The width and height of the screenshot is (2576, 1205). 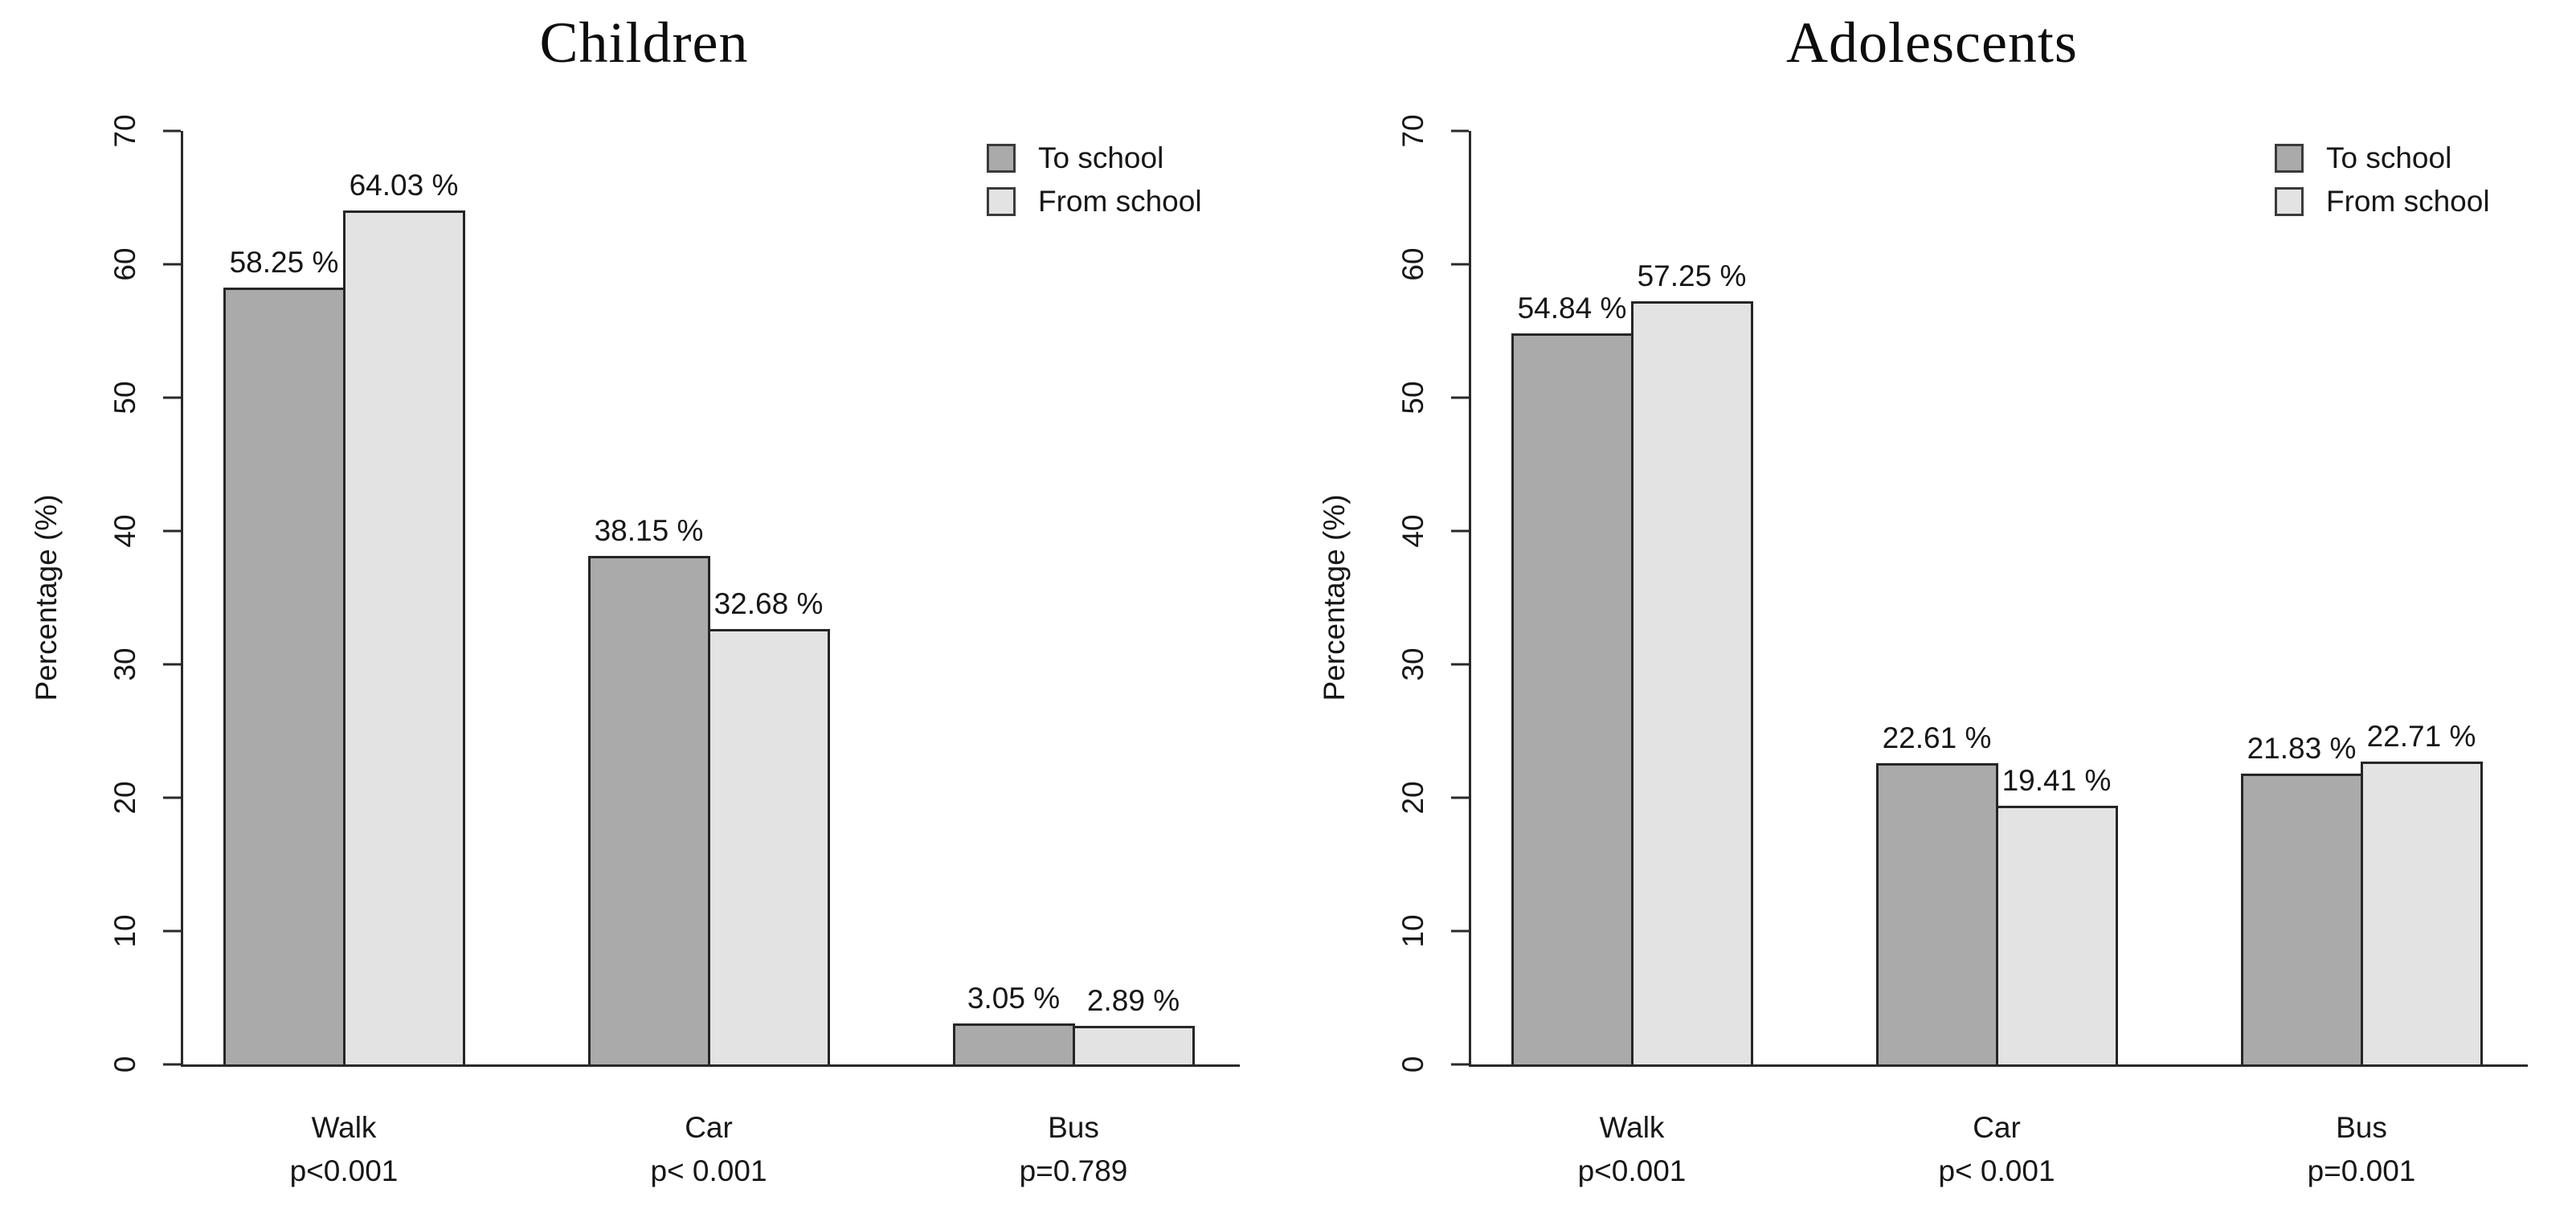 I want to click on bar-group-car: 38.15 % 32.68 %, so click(x=709, y=789).